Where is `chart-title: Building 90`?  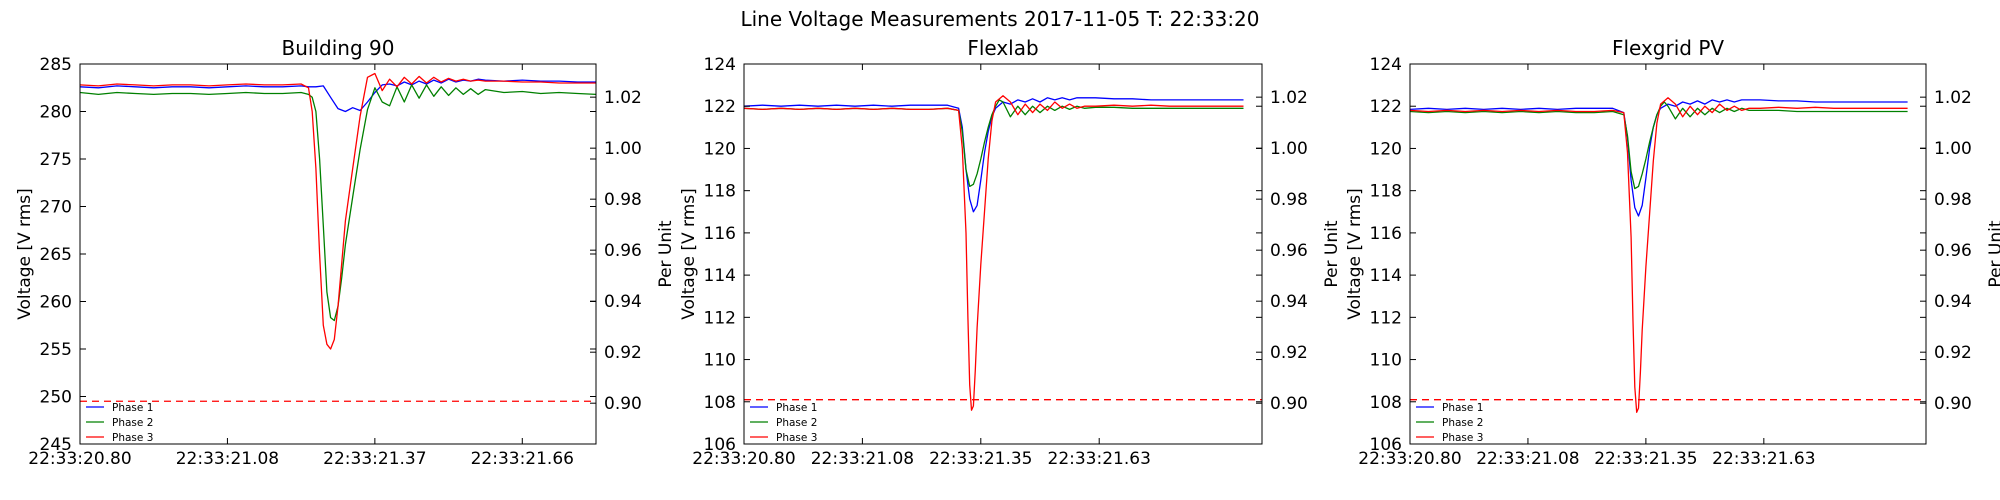 chart-title: Building 90 is located at coordinates (338, 48).